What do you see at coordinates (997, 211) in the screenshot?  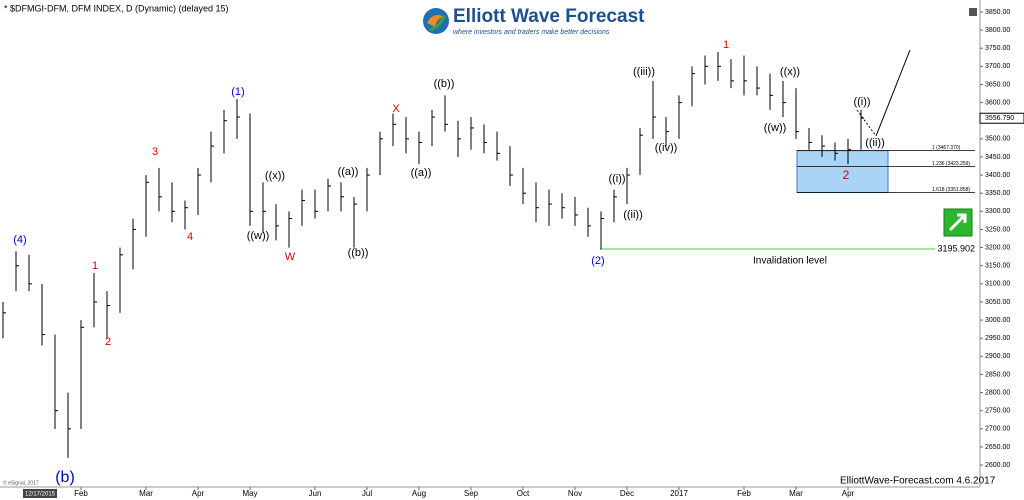 I see `y-tick-label: 3300.00` at bounding box center [997, 211].